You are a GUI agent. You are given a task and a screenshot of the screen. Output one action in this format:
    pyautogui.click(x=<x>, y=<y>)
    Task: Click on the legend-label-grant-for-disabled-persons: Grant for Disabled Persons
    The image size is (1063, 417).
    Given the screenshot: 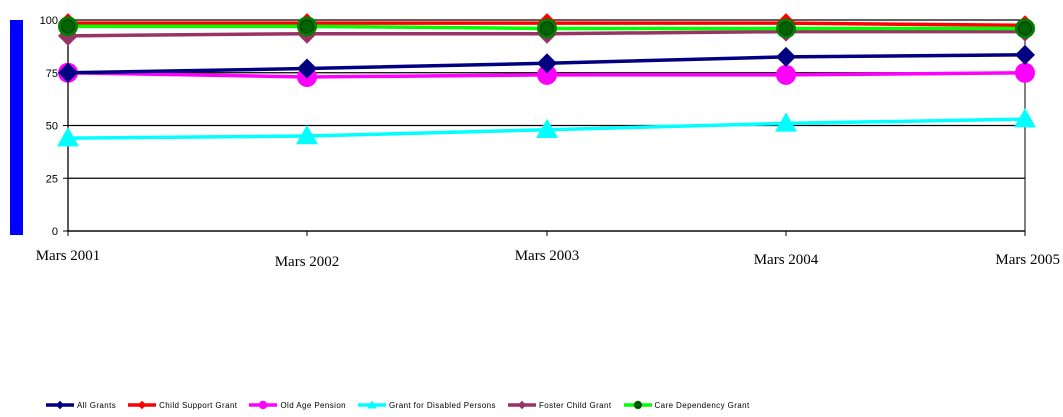 What is the action you would take?
    pyautogui.click(x=442, y=405)
    